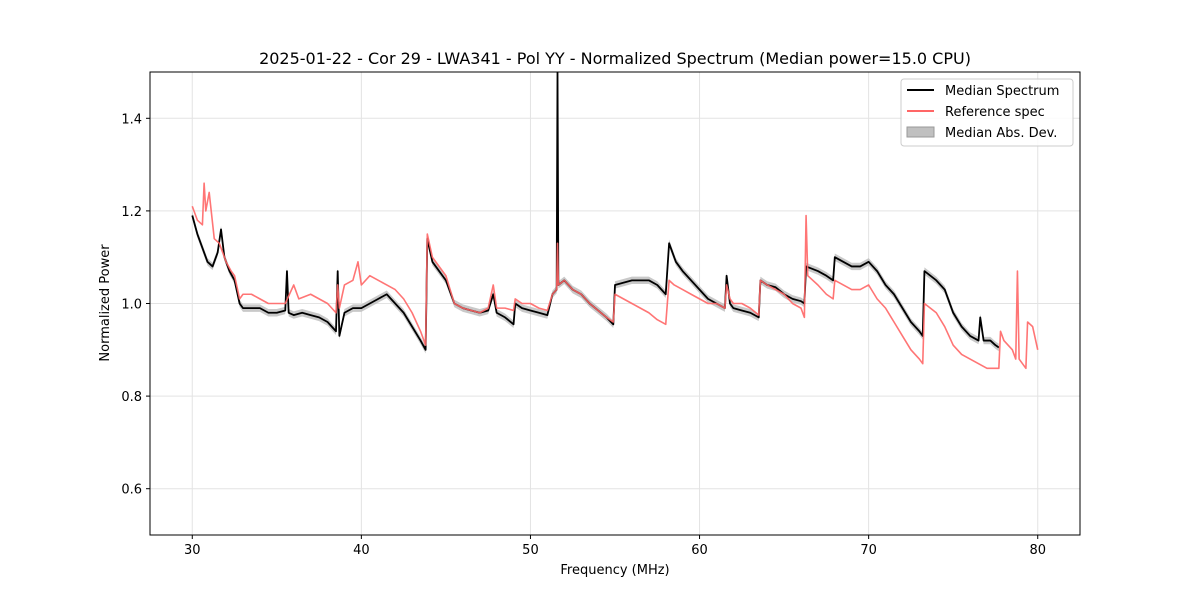 The width and height of the screenshot is (1200, 604). Describe the element at coordinates (105, 303) in the screenshot. I see `y-axis-label: Normalized Power` at that location.